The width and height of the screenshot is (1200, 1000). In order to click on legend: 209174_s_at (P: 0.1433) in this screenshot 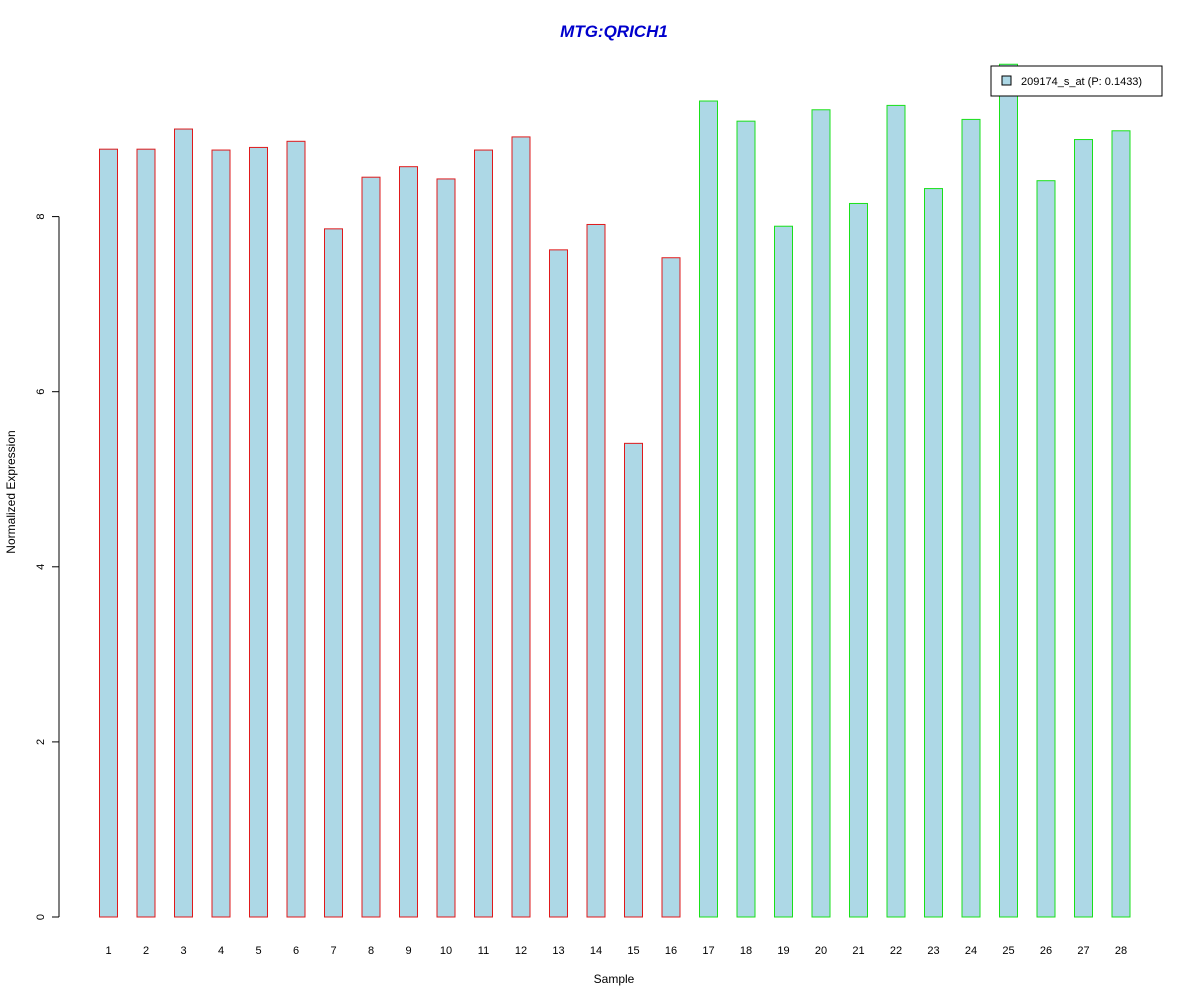, I will do `click(1076, 81)`.